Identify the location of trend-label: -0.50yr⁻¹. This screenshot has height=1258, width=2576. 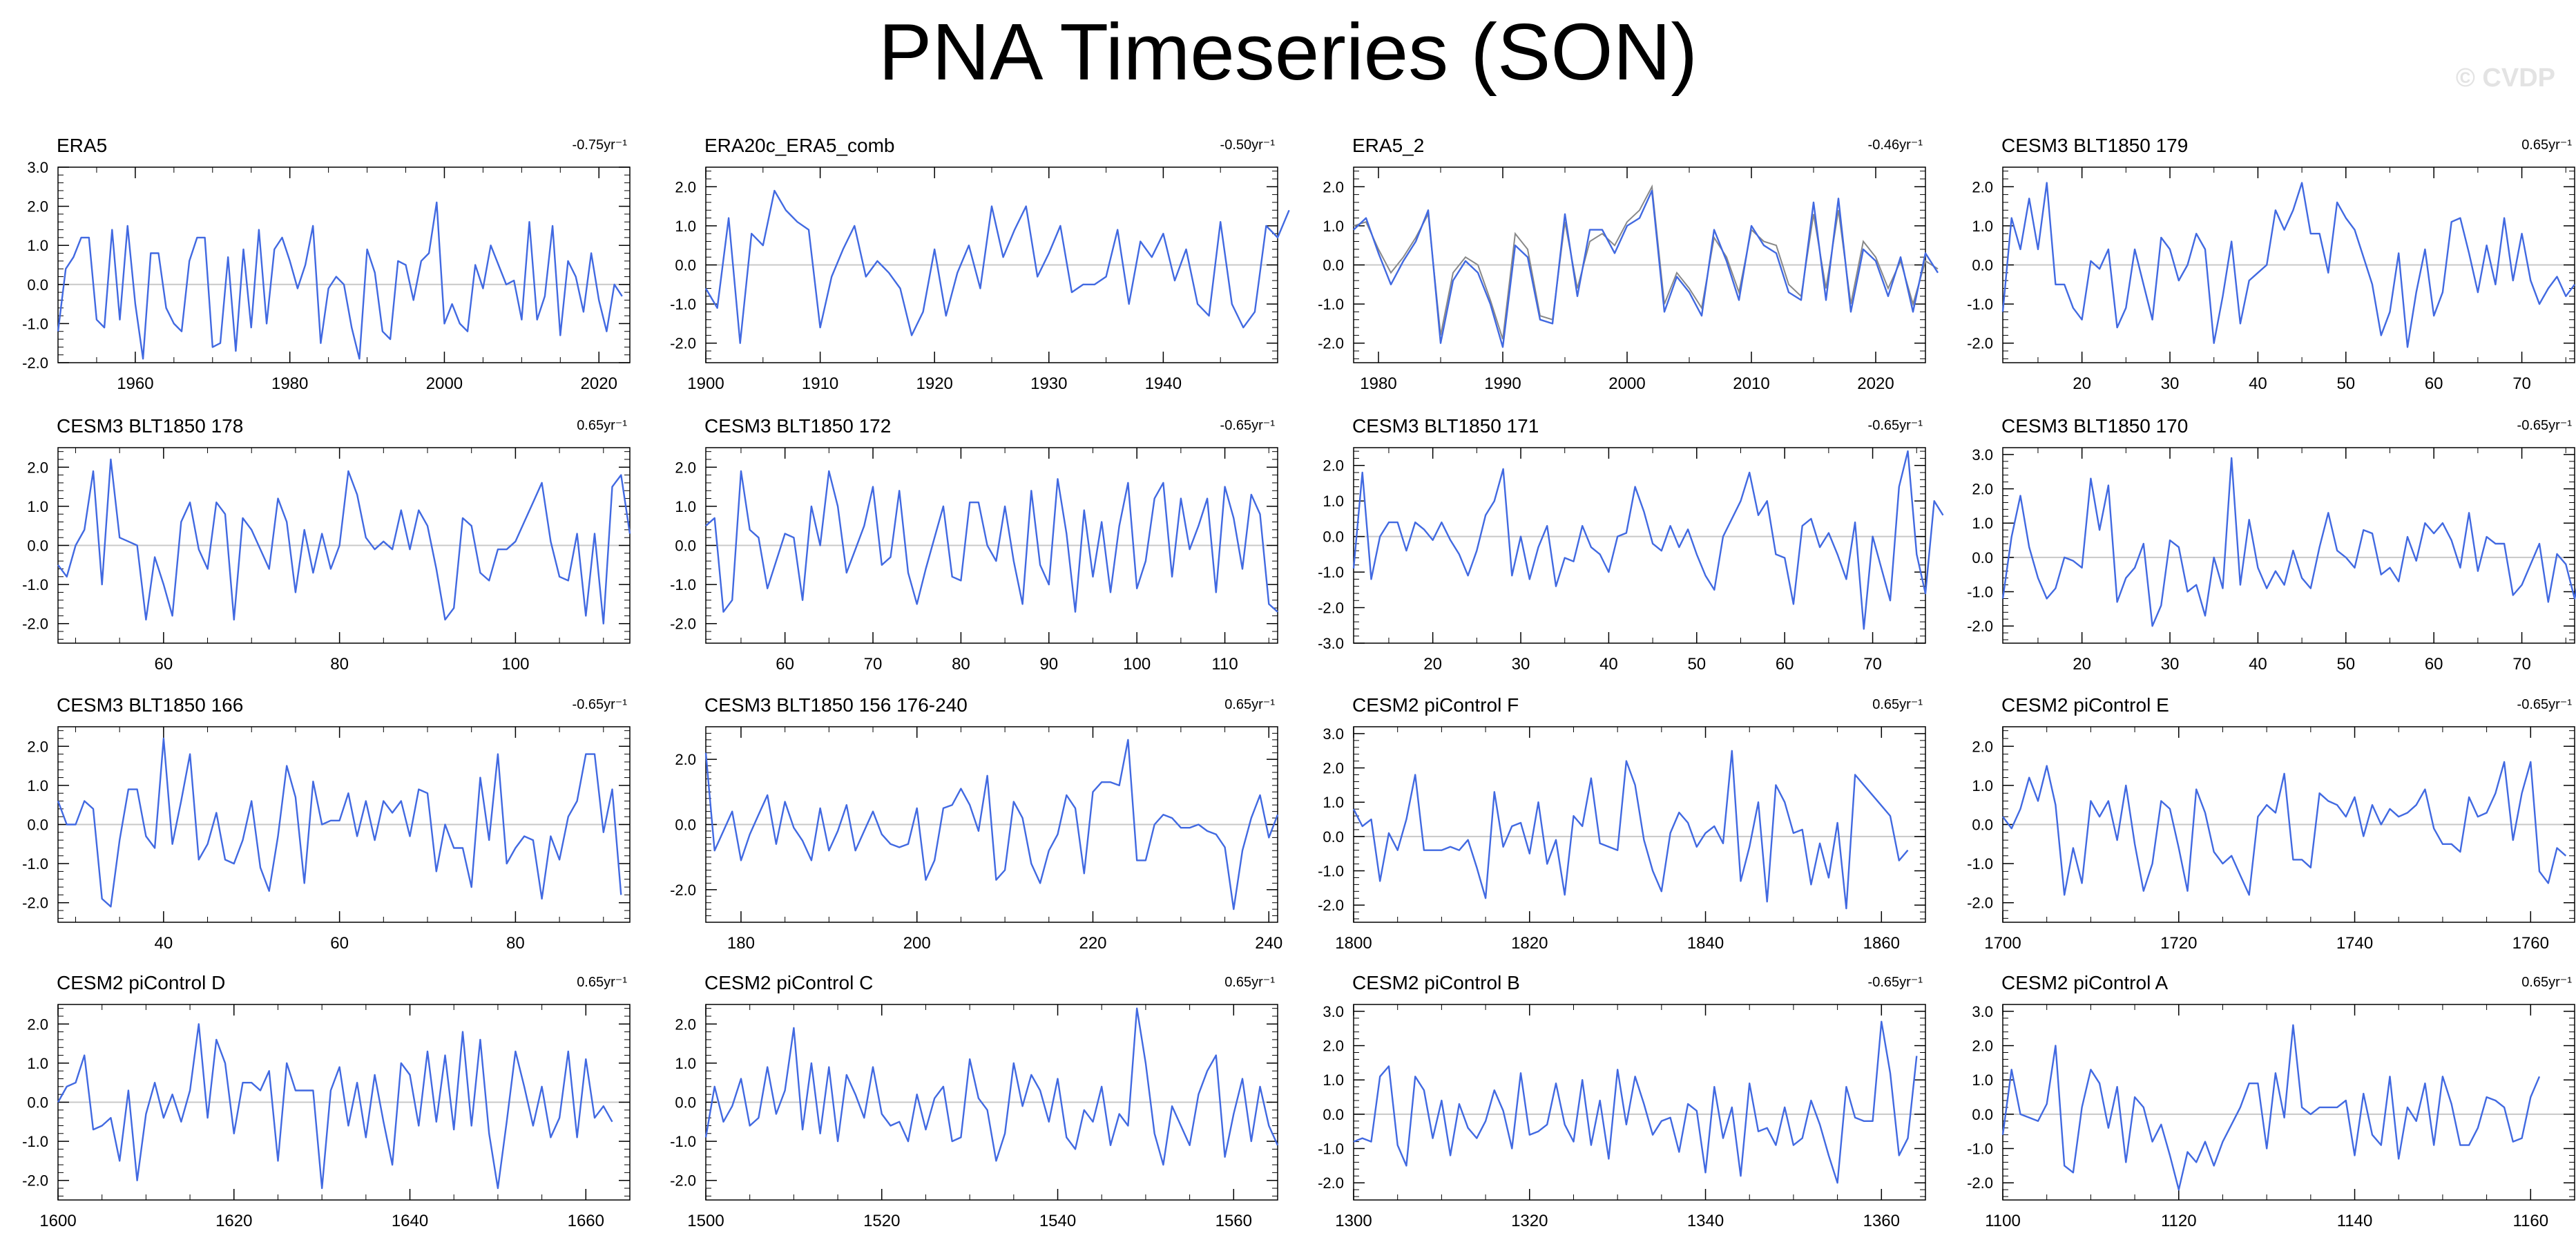
(1248, 145).